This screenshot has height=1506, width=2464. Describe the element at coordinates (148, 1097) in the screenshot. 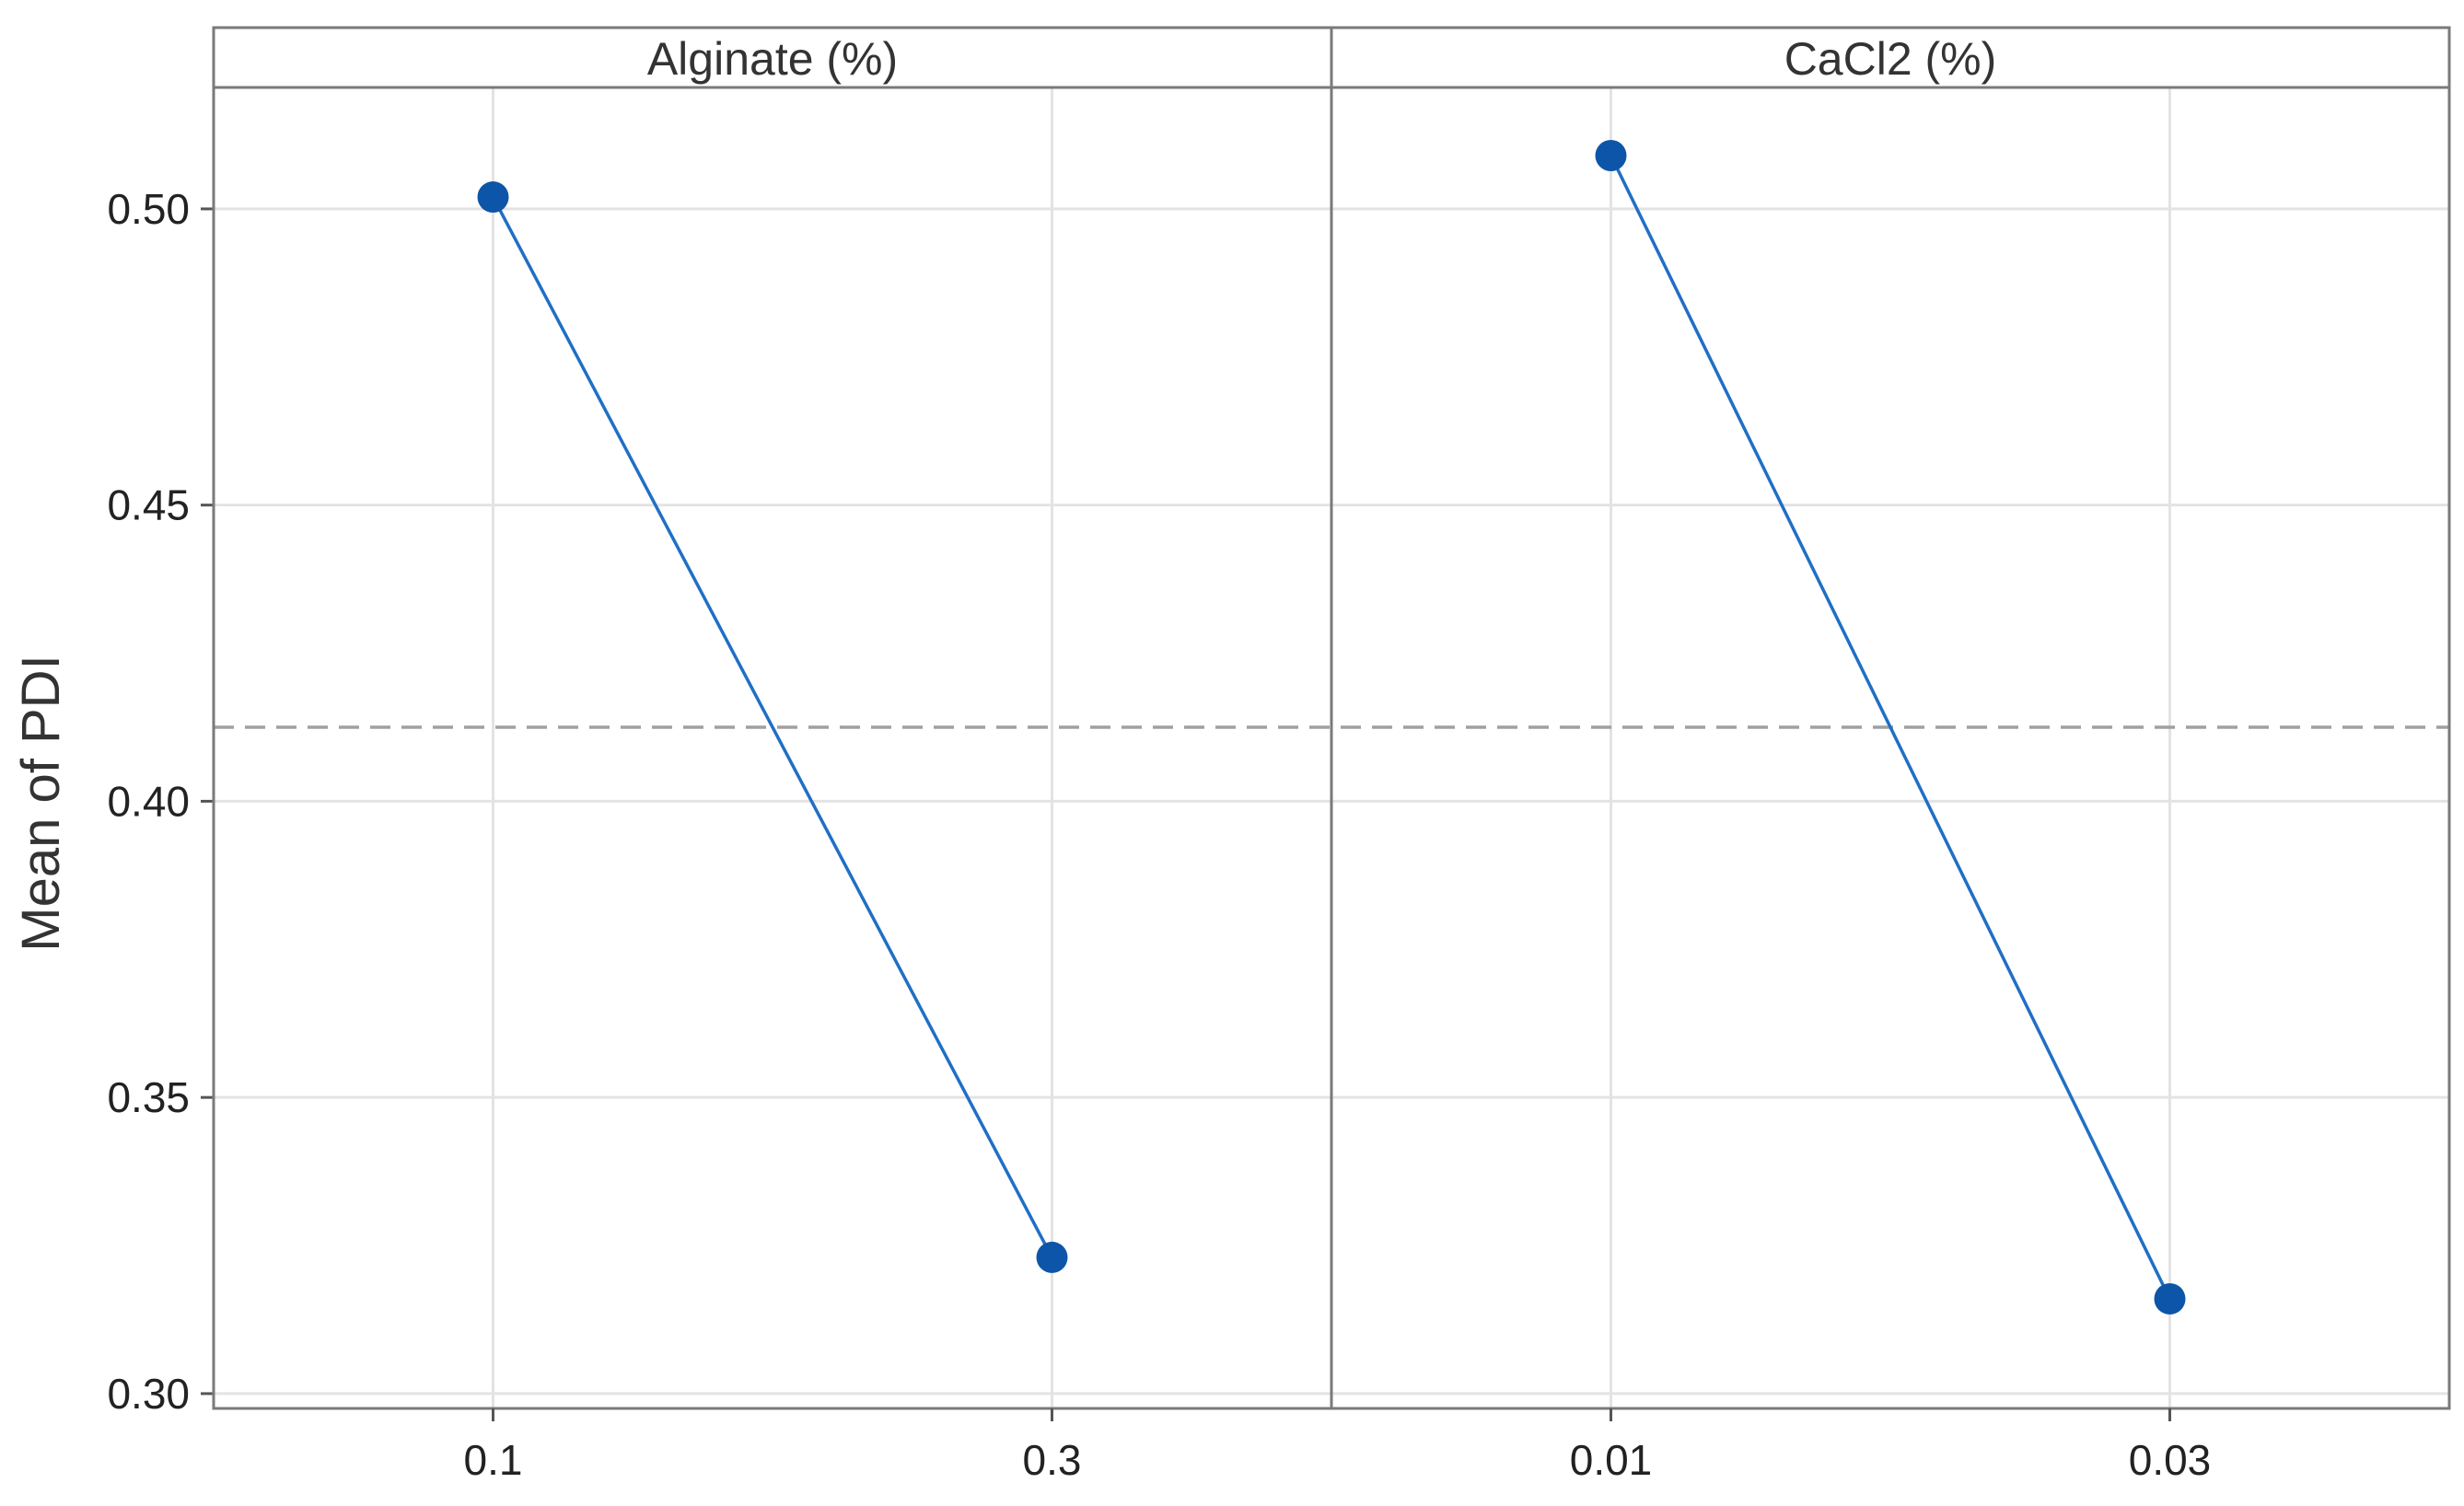

I see `y-tick-label: 0.35` at that location.